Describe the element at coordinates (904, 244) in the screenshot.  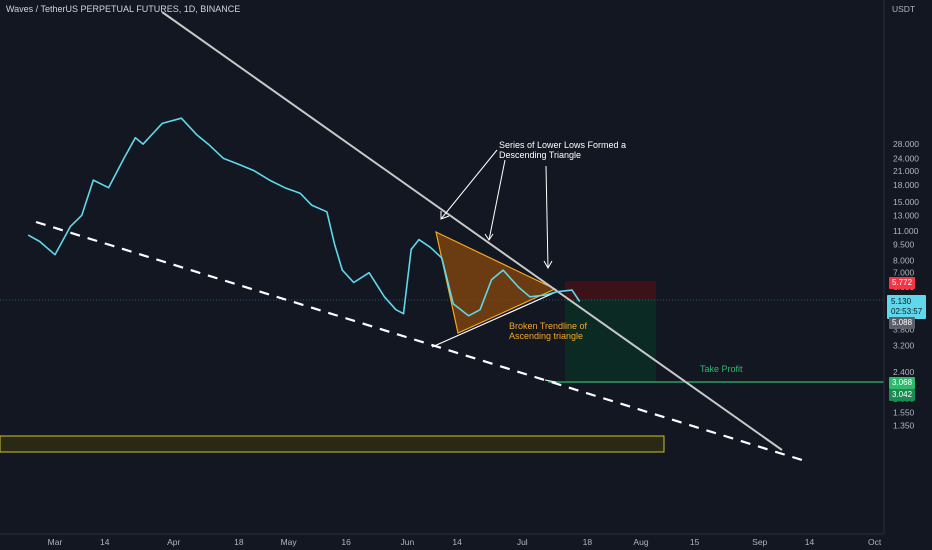
I see `y-tick-label: 9.500` at that location.